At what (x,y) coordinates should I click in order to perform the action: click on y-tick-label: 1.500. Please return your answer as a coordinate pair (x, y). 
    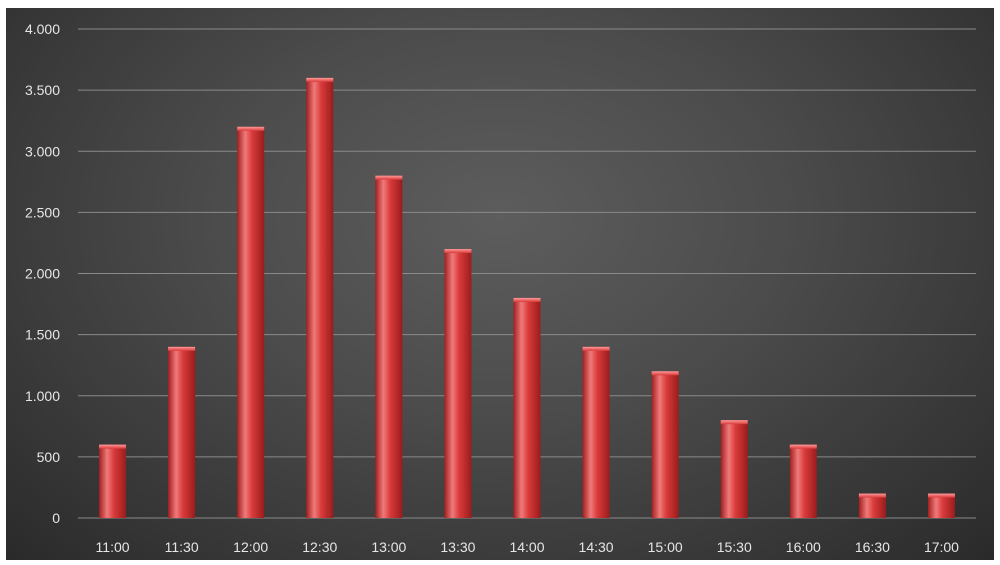
    Looking at the image, I should click on (42, 335).